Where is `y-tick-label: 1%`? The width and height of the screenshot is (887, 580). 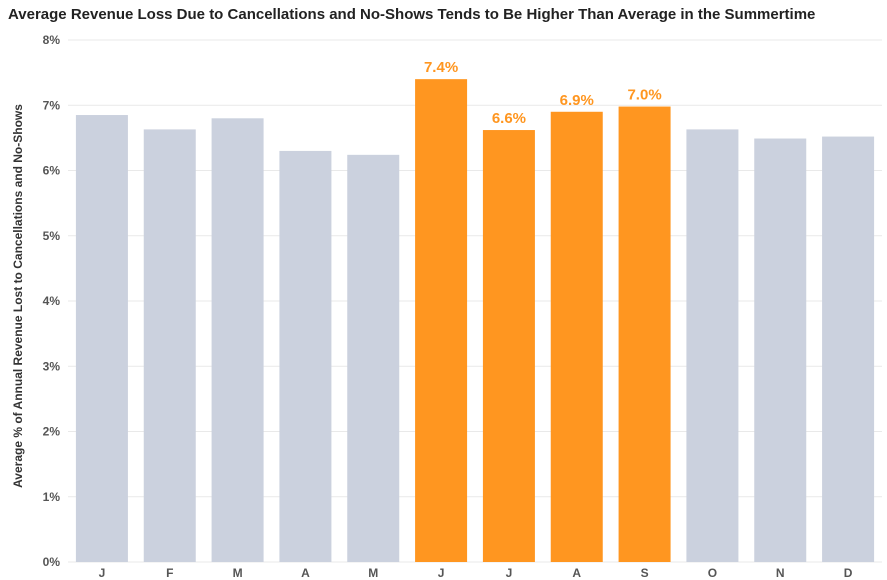
y-tick-label: 1% is located at coordinates (52, 497).